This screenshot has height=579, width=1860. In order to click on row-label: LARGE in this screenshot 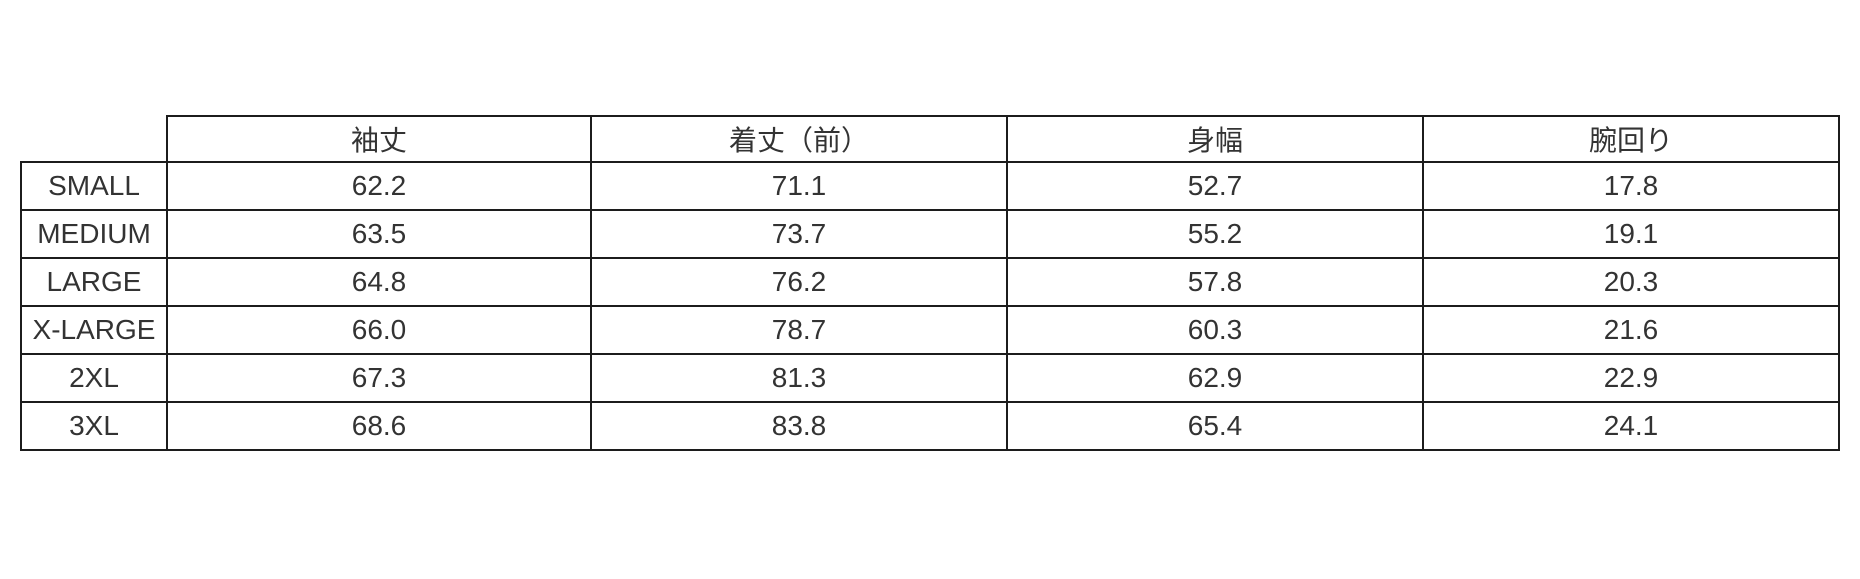, I will do `click(94, 282)`.